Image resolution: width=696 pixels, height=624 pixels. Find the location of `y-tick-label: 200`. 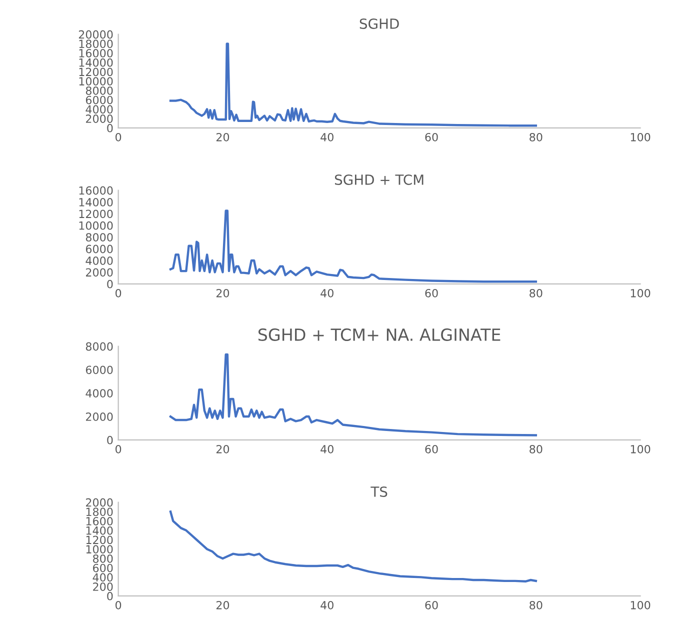

y-tick-label: 200 is located at coordinates (103, 586).